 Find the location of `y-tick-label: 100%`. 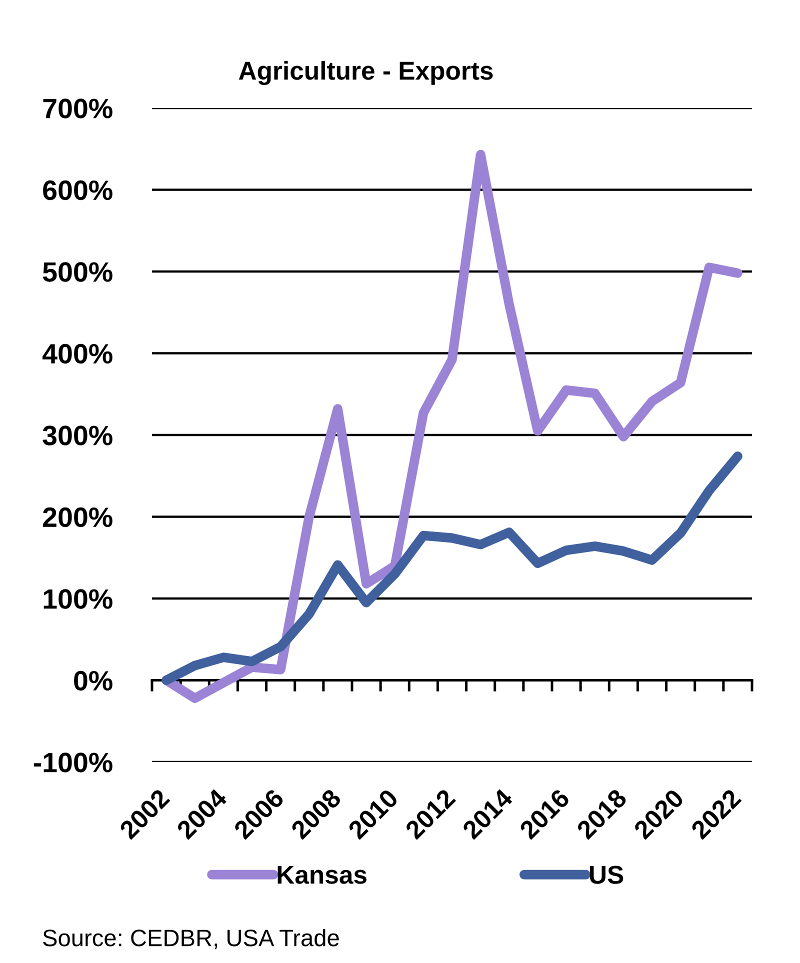

y-tick-label: 100% is located at coordinates (78, 599).